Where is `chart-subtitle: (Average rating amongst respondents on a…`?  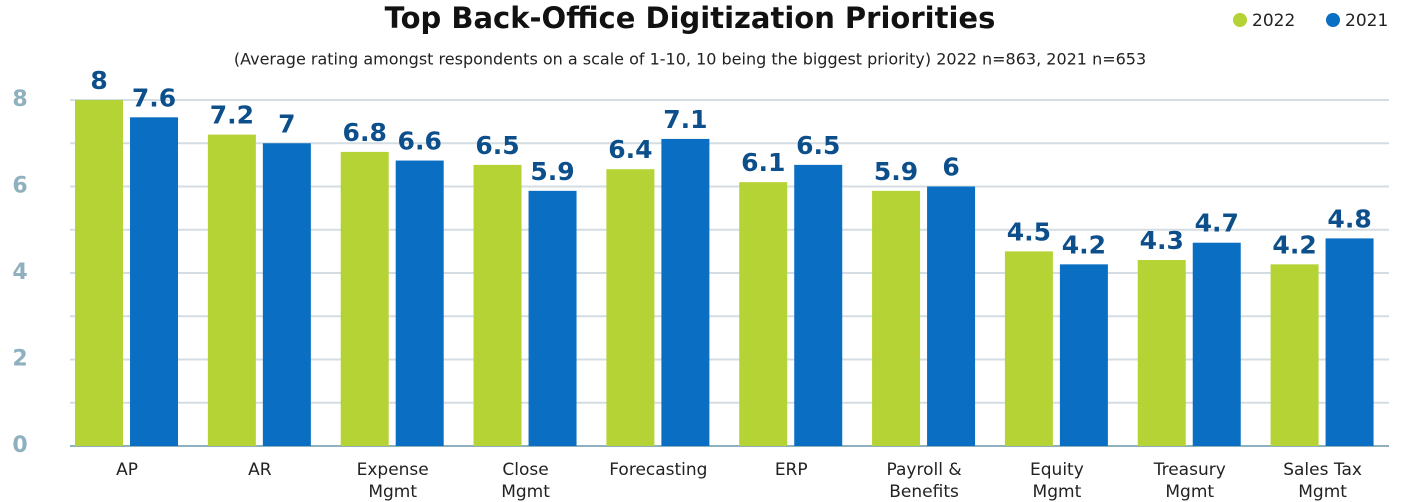
chart-subtitle: (Average rating amongst respondents on a… is located at coordinates (690, 59).